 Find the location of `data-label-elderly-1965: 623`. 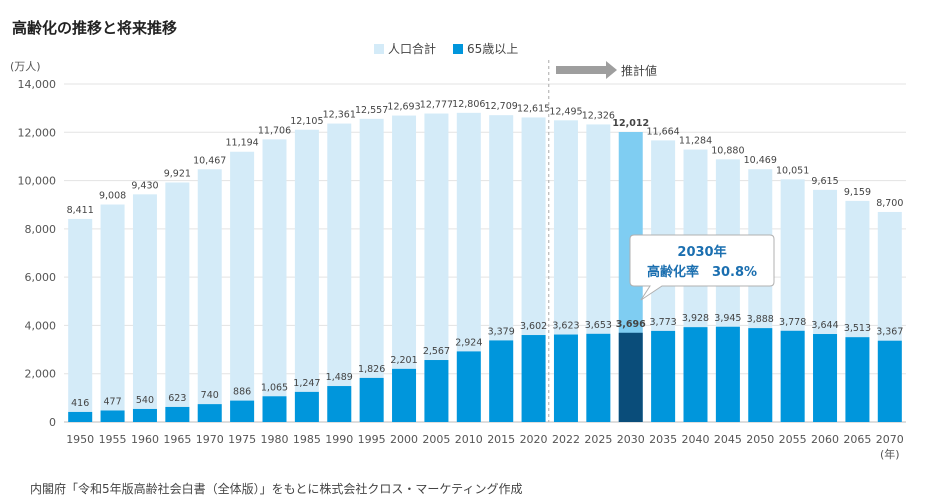

data-label-elderly-1965: 623 is located at coordinates (177, 398).